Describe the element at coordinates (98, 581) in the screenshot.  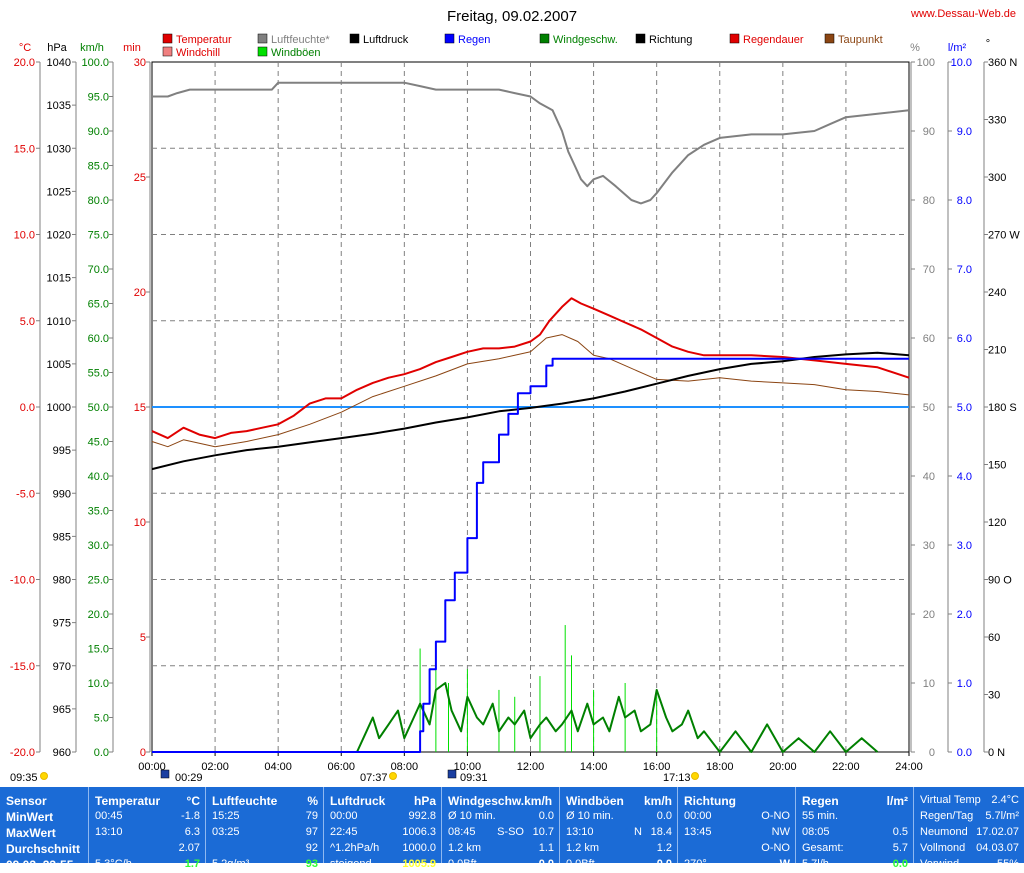
I see `wind-axis-tick-label: 25.0` at that location.